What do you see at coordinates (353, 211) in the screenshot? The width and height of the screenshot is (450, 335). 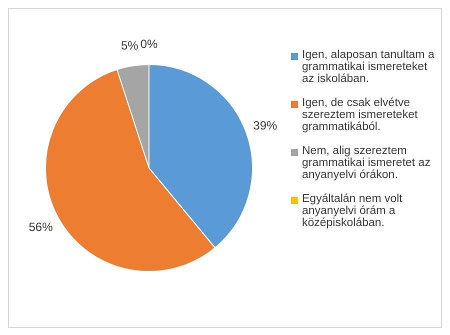 I see `legend-label: Egyáltalán nem volt anyanyelvi órám a középiskolában.` at bounding box center [353, 211].